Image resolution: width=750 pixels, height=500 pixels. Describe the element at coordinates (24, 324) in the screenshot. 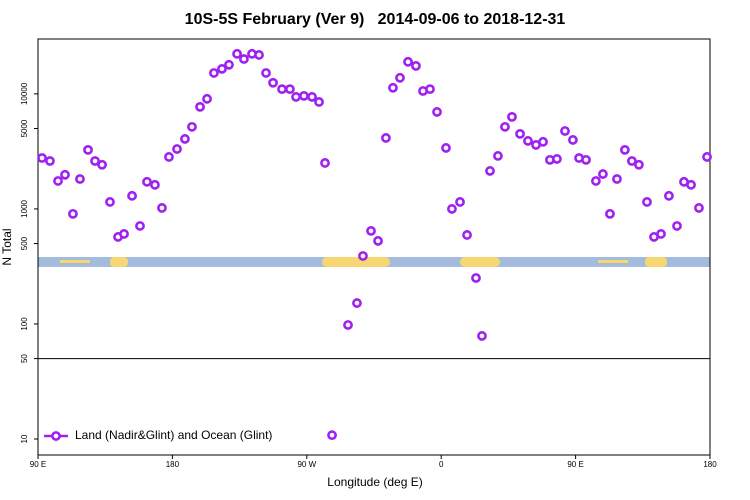

I see `y-tick-label: 100` at that location.